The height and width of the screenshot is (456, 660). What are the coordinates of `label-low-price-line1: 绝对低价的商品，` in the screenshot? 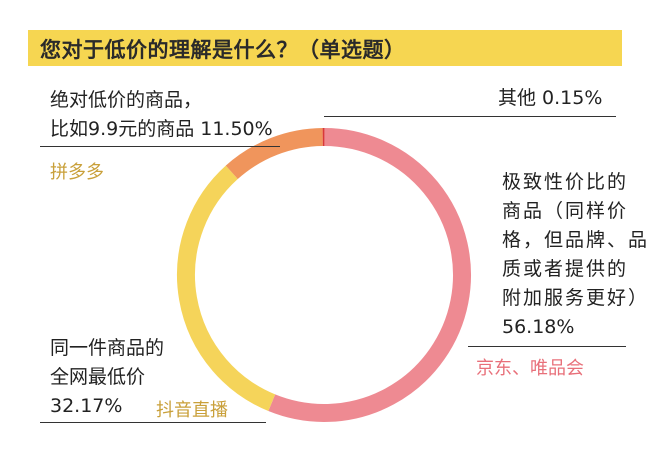 It's located at (126, 100).